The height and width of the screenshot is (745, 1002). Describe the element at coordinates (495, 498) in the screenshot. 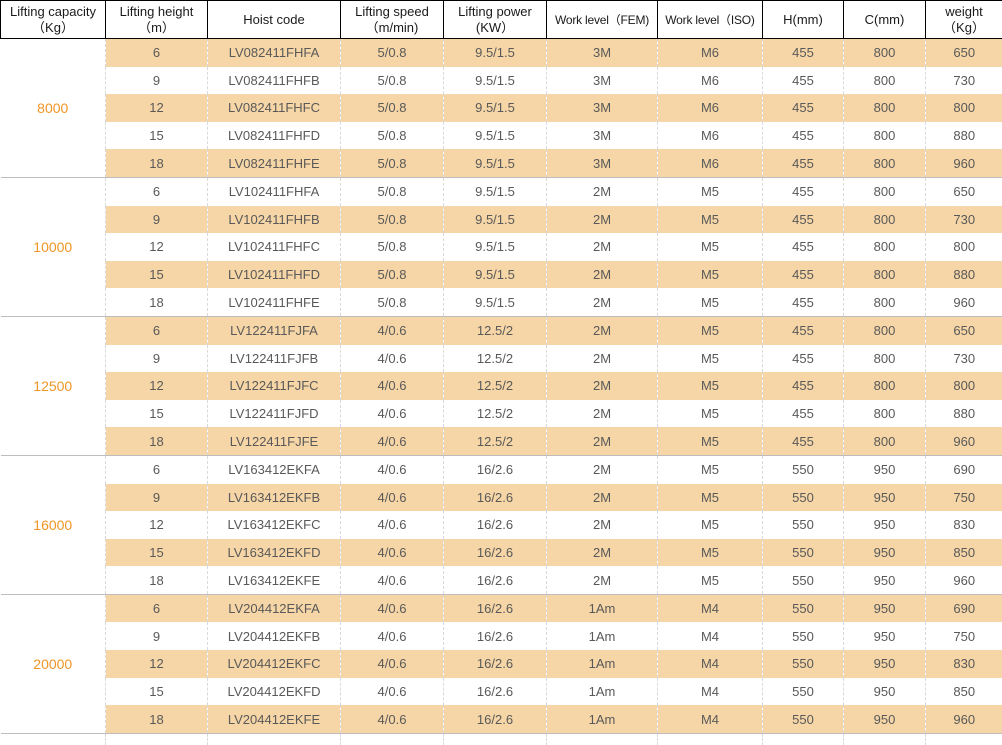

I see `power-cell: 16/2.6` at that location.